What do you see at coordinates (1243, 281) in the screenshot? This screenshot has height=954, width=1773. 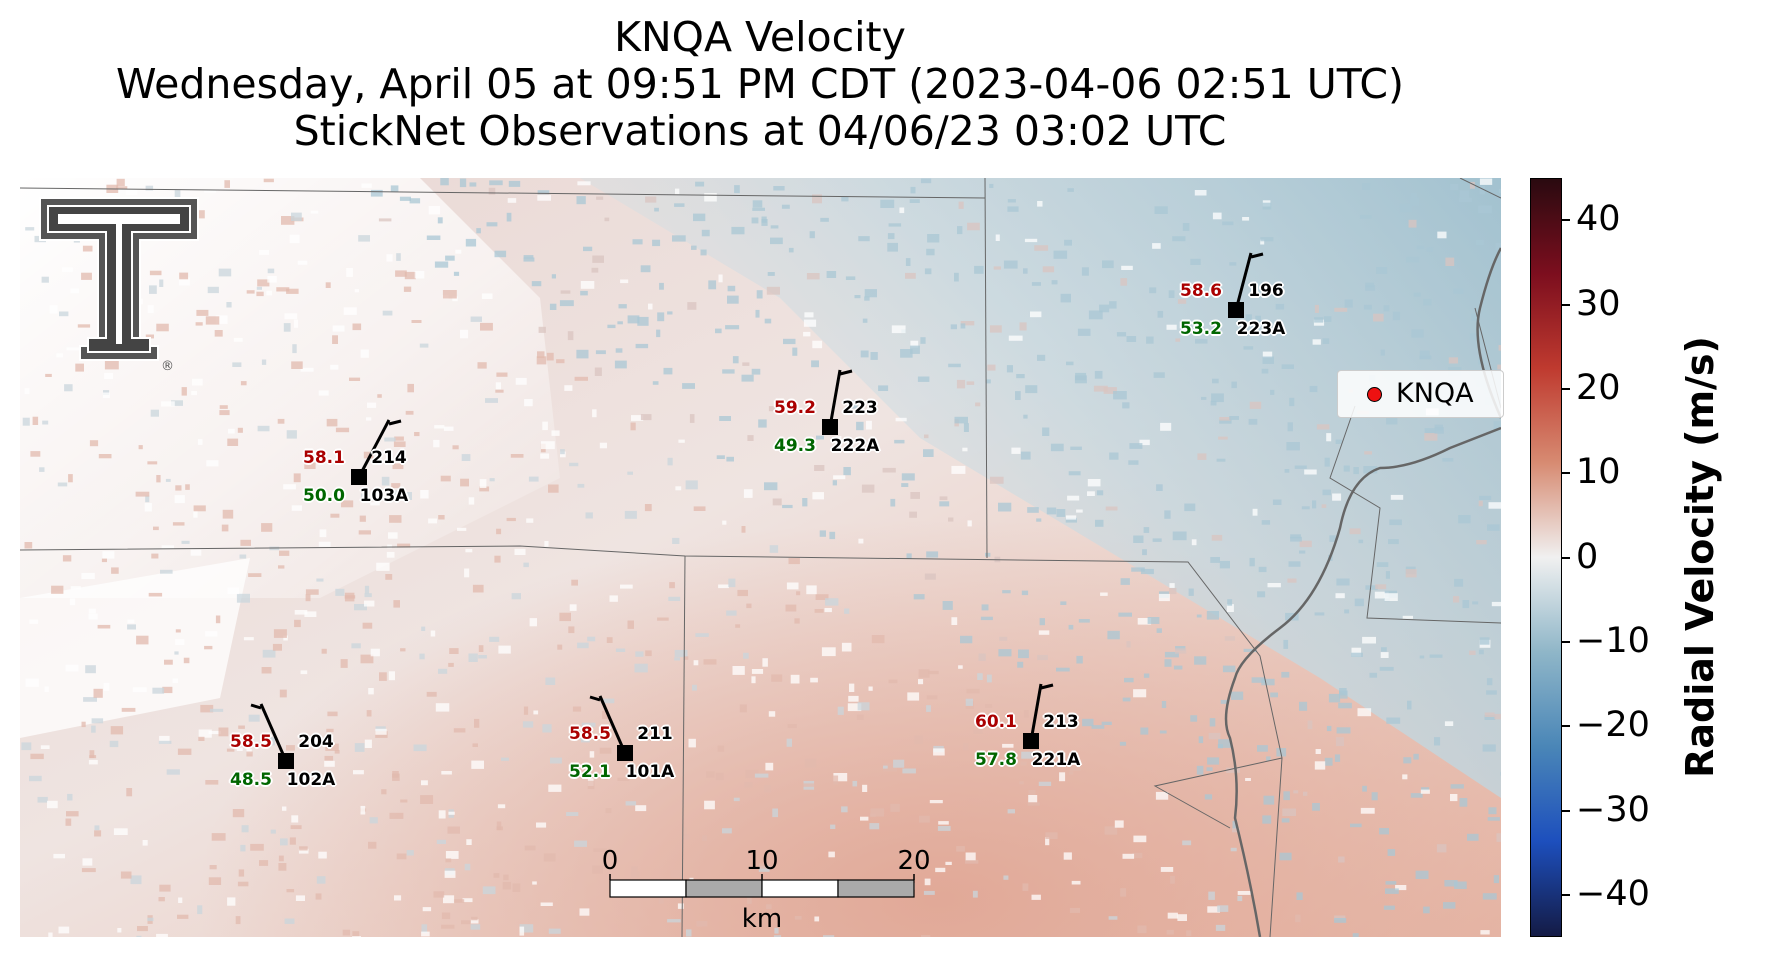 I see `wind-barb-shaft` at bounding box center [1243, 281].